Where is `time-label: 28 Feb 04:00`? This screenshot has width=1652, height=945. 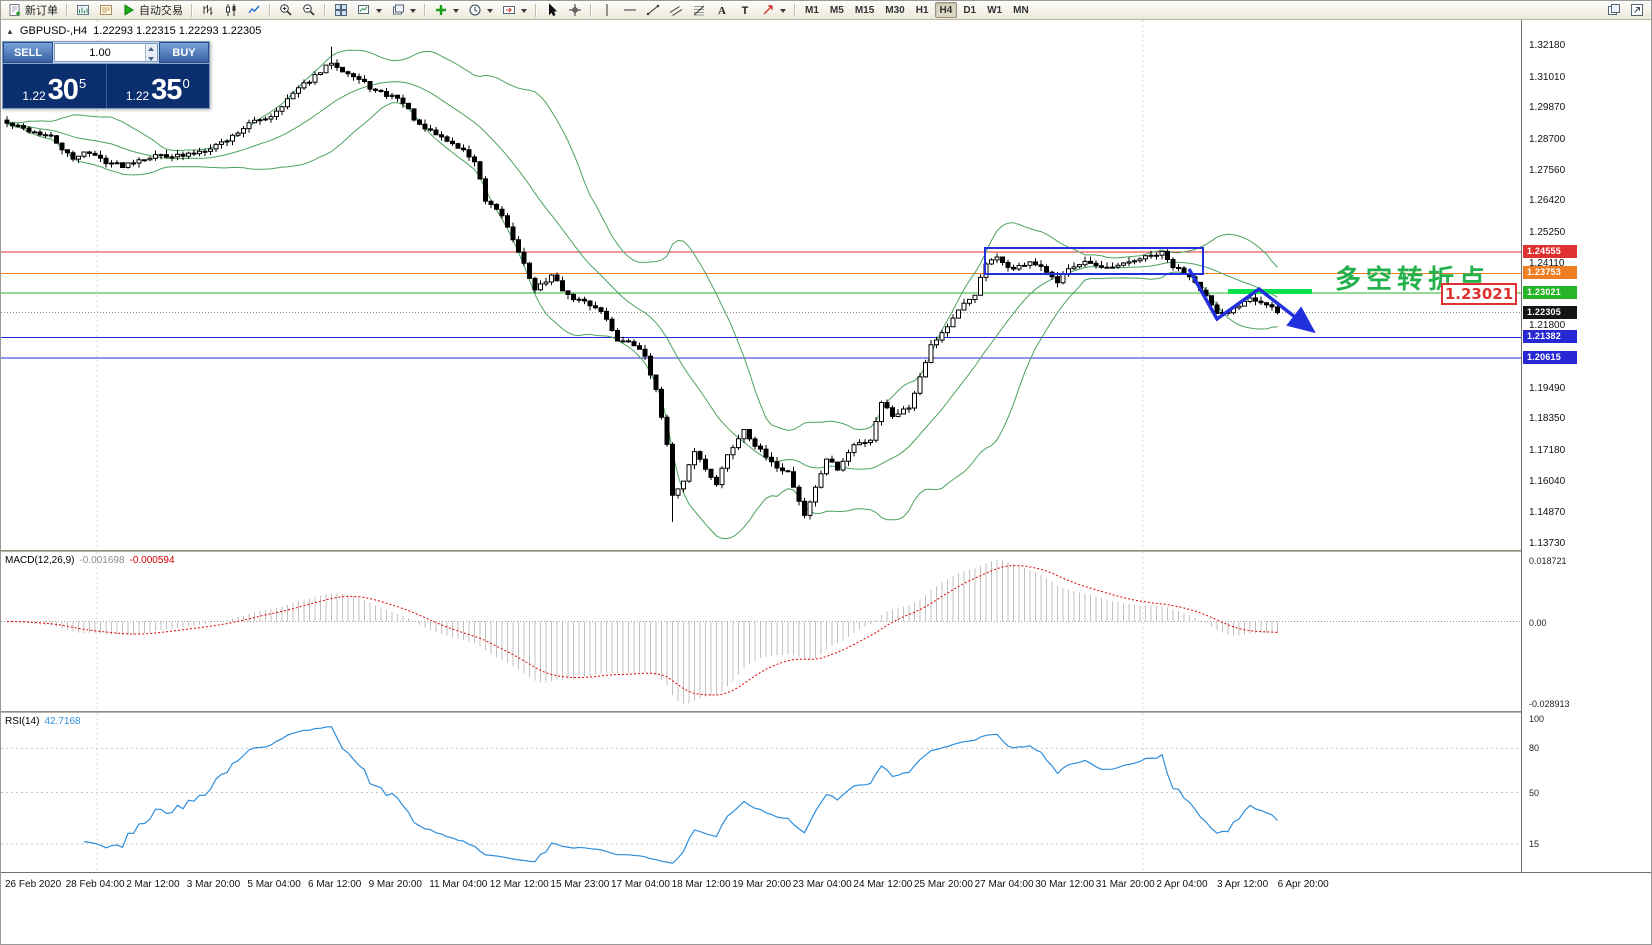
time-label: 28 Feb 04:00 is located at coordinates (95, 884).